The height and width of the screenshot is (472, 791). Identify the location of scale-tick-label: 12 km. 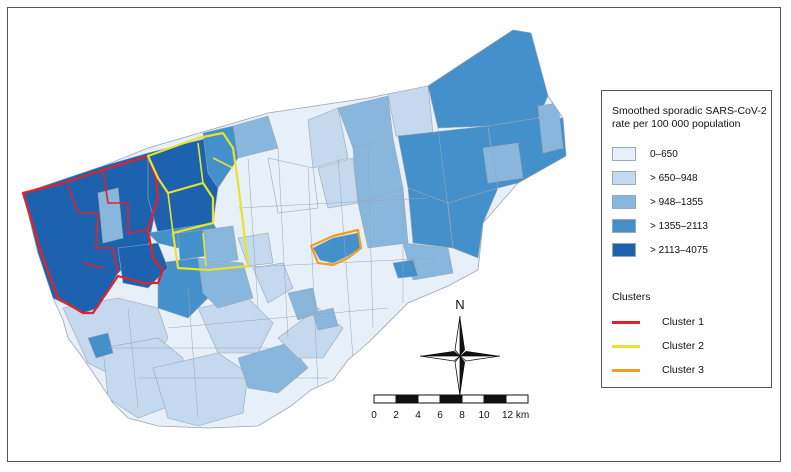
(515, 415).